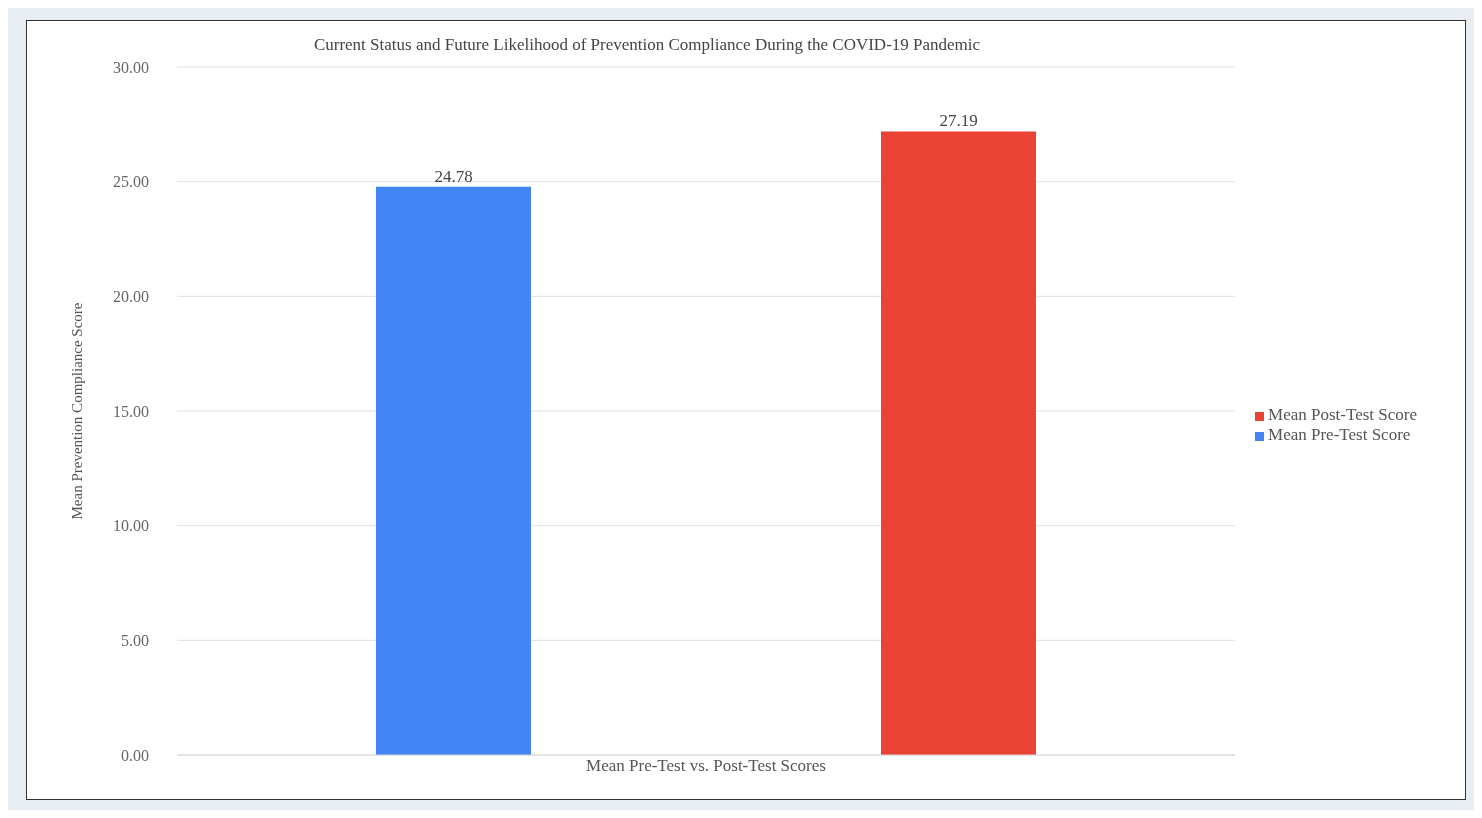 This screenshot has width=1482, height=818. Describe the element at coordinates (706, 766) in the screenshot. I see `x-axis-title: Mean Pre-Test vs. Post-Test Scores` at that location.